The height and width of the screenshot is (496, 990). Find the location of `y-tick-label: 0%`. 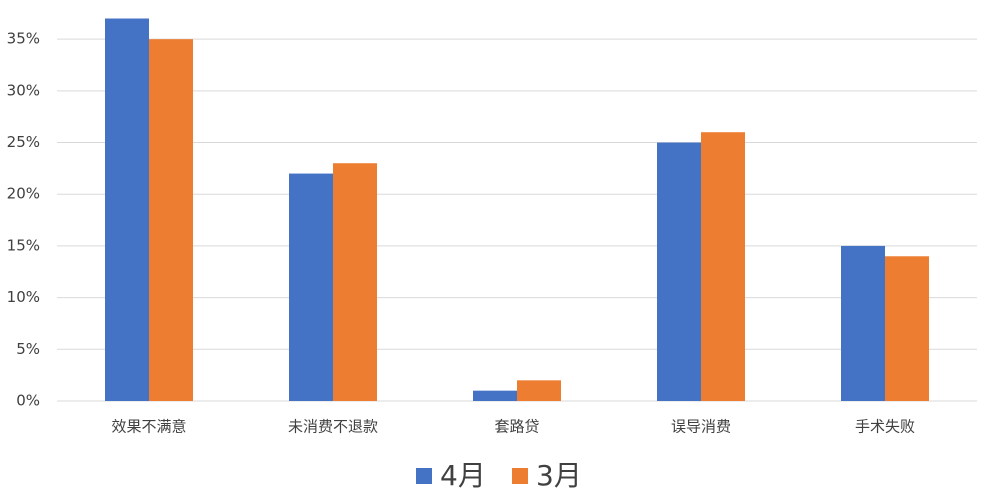

y-tick-label: 0% is located at coordinates (28, 401).